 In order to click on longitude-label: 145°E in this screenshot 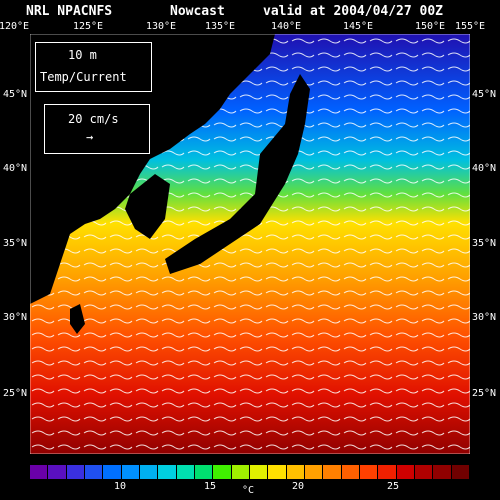, I will do `click(358, 26)`.